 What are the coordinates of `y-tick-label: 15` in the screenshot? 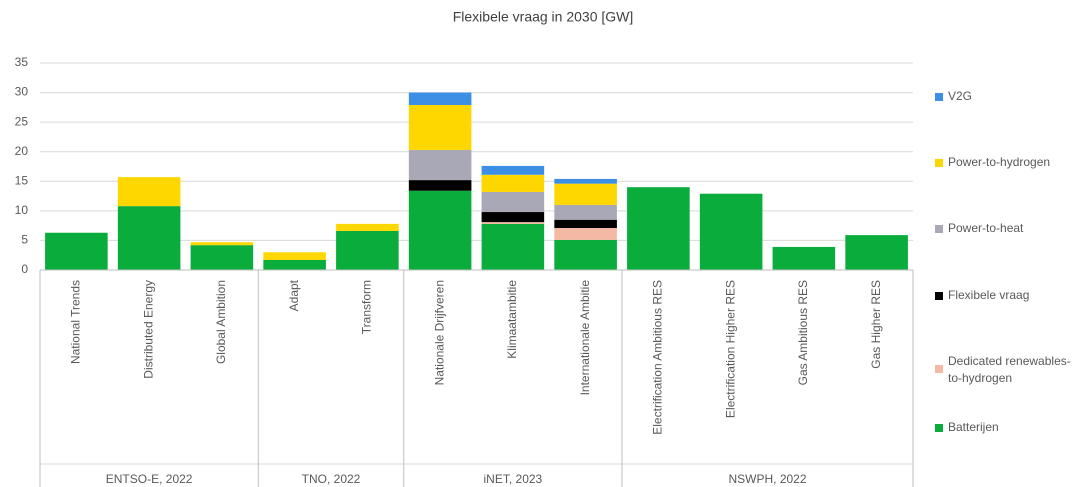 It's located at (22, 180).